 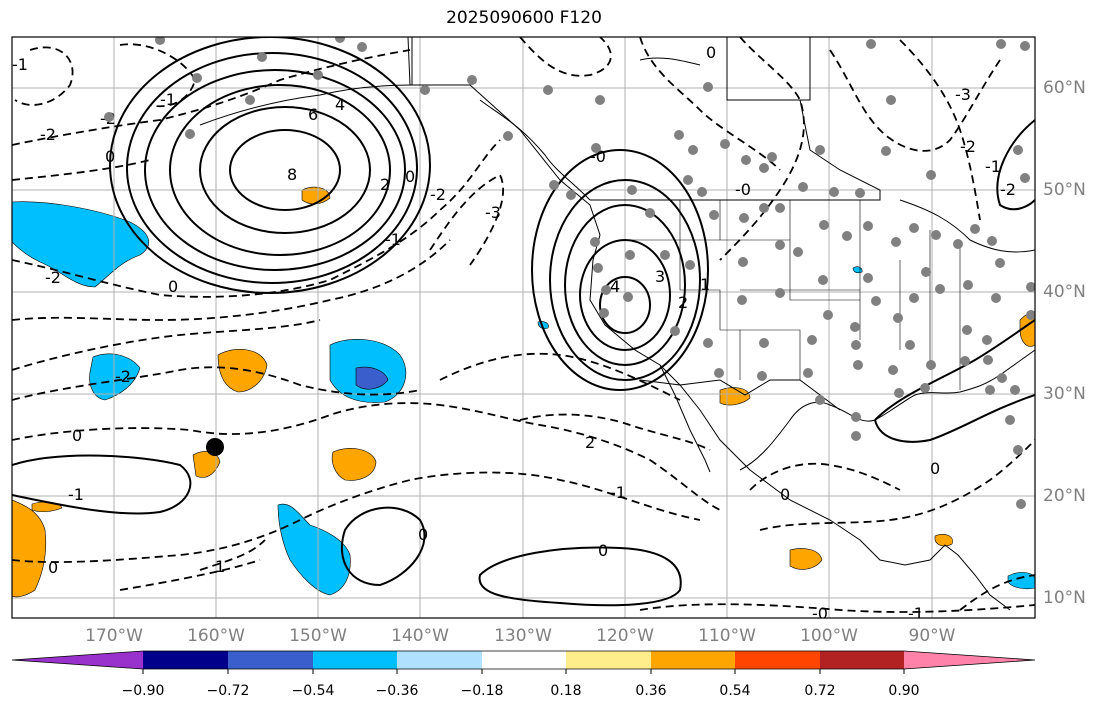 I want to click on state-borders, so click(x=795, y=295).